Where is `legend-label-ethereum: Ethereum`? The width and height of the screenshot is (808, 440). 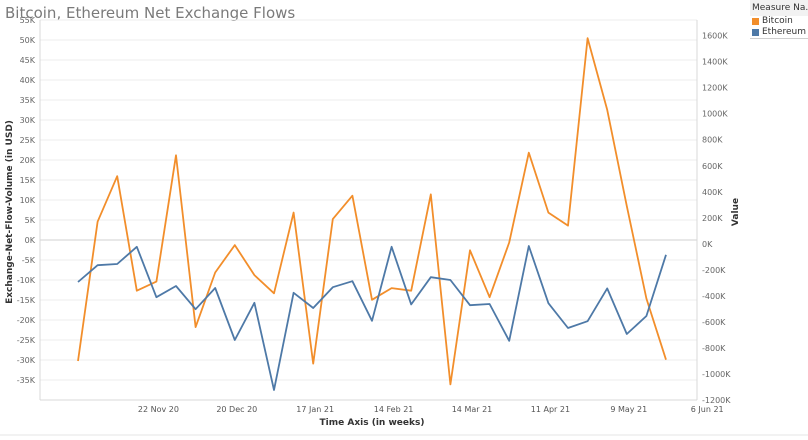 legend-label-ethereum: Ethereum is located at coordinates (784, 32).